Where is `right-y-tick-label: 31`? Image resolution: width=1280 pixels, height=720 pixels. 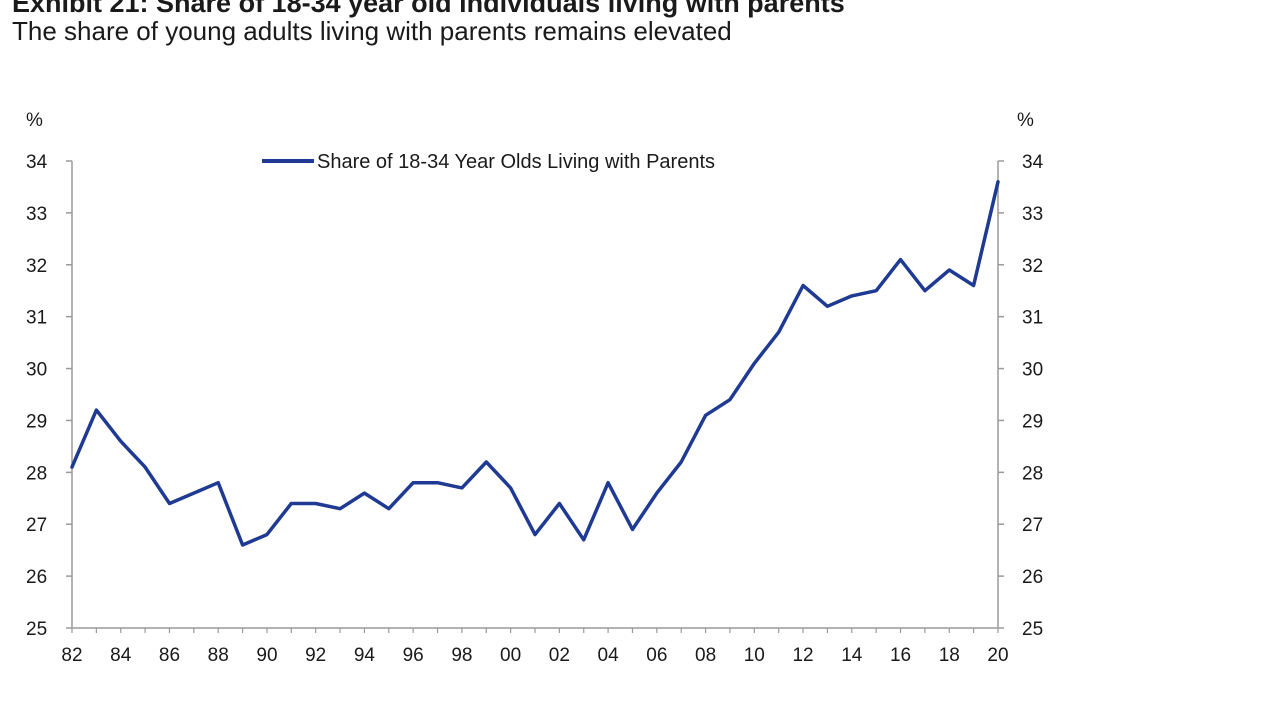 right-y-tick-label: 31 is located at coordinates (1032, 318).